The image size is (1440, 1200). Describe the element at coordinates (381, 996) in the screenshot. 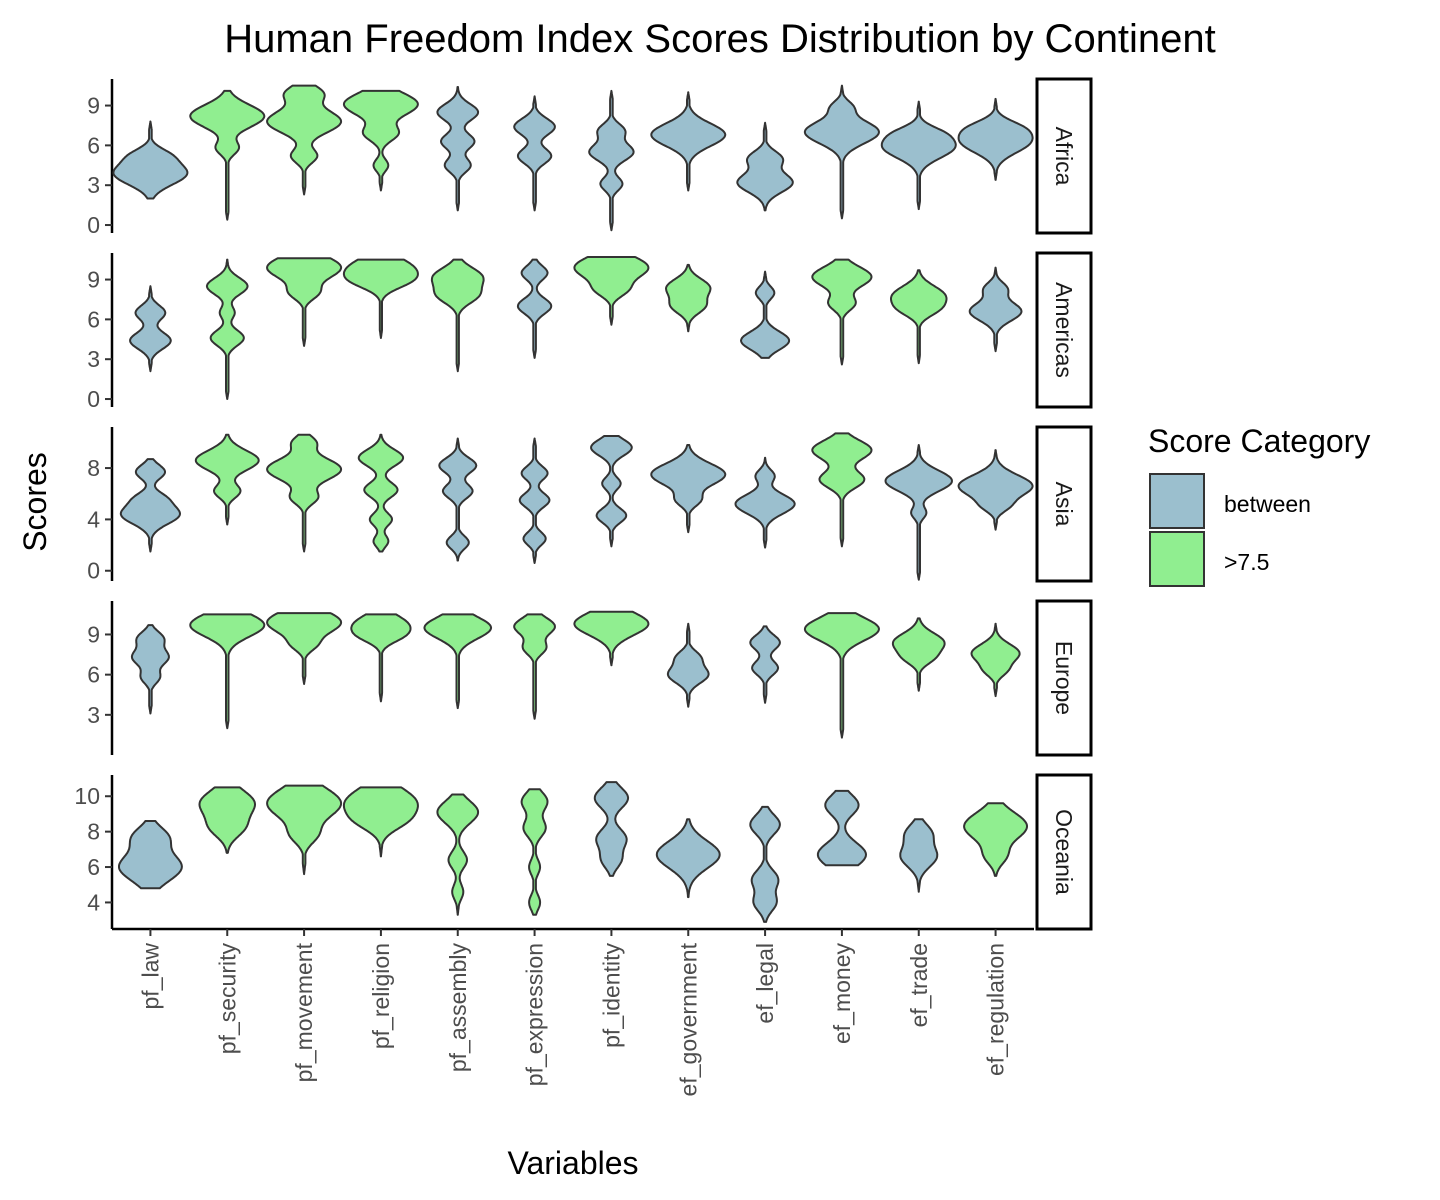

I see `x-tick-label: pf_religion` at that location.